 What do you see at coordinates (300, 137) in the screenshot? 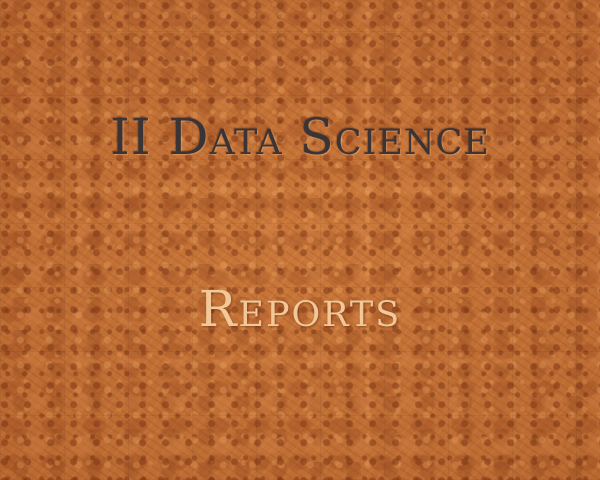
I see `slide-title: II Data Science` at bounding box center [300, 137].